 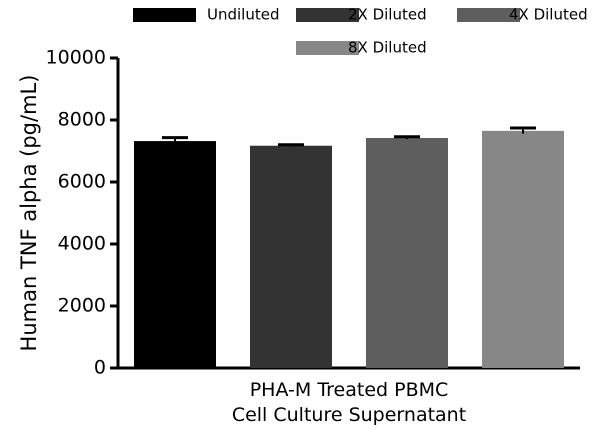 I want to click on legend-label: 8X Diluted, so click(x=387, y=48).